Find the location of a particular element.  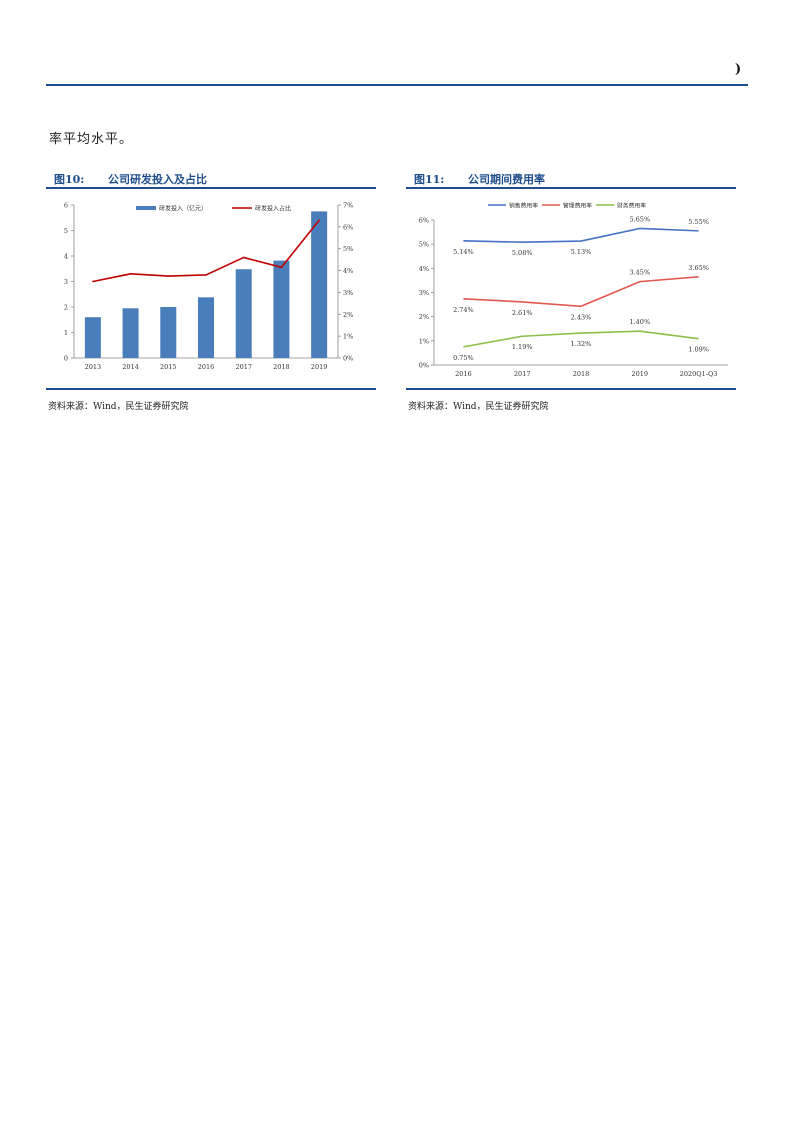

x-tick-label: 2013 is located at coordinates (93, 367).